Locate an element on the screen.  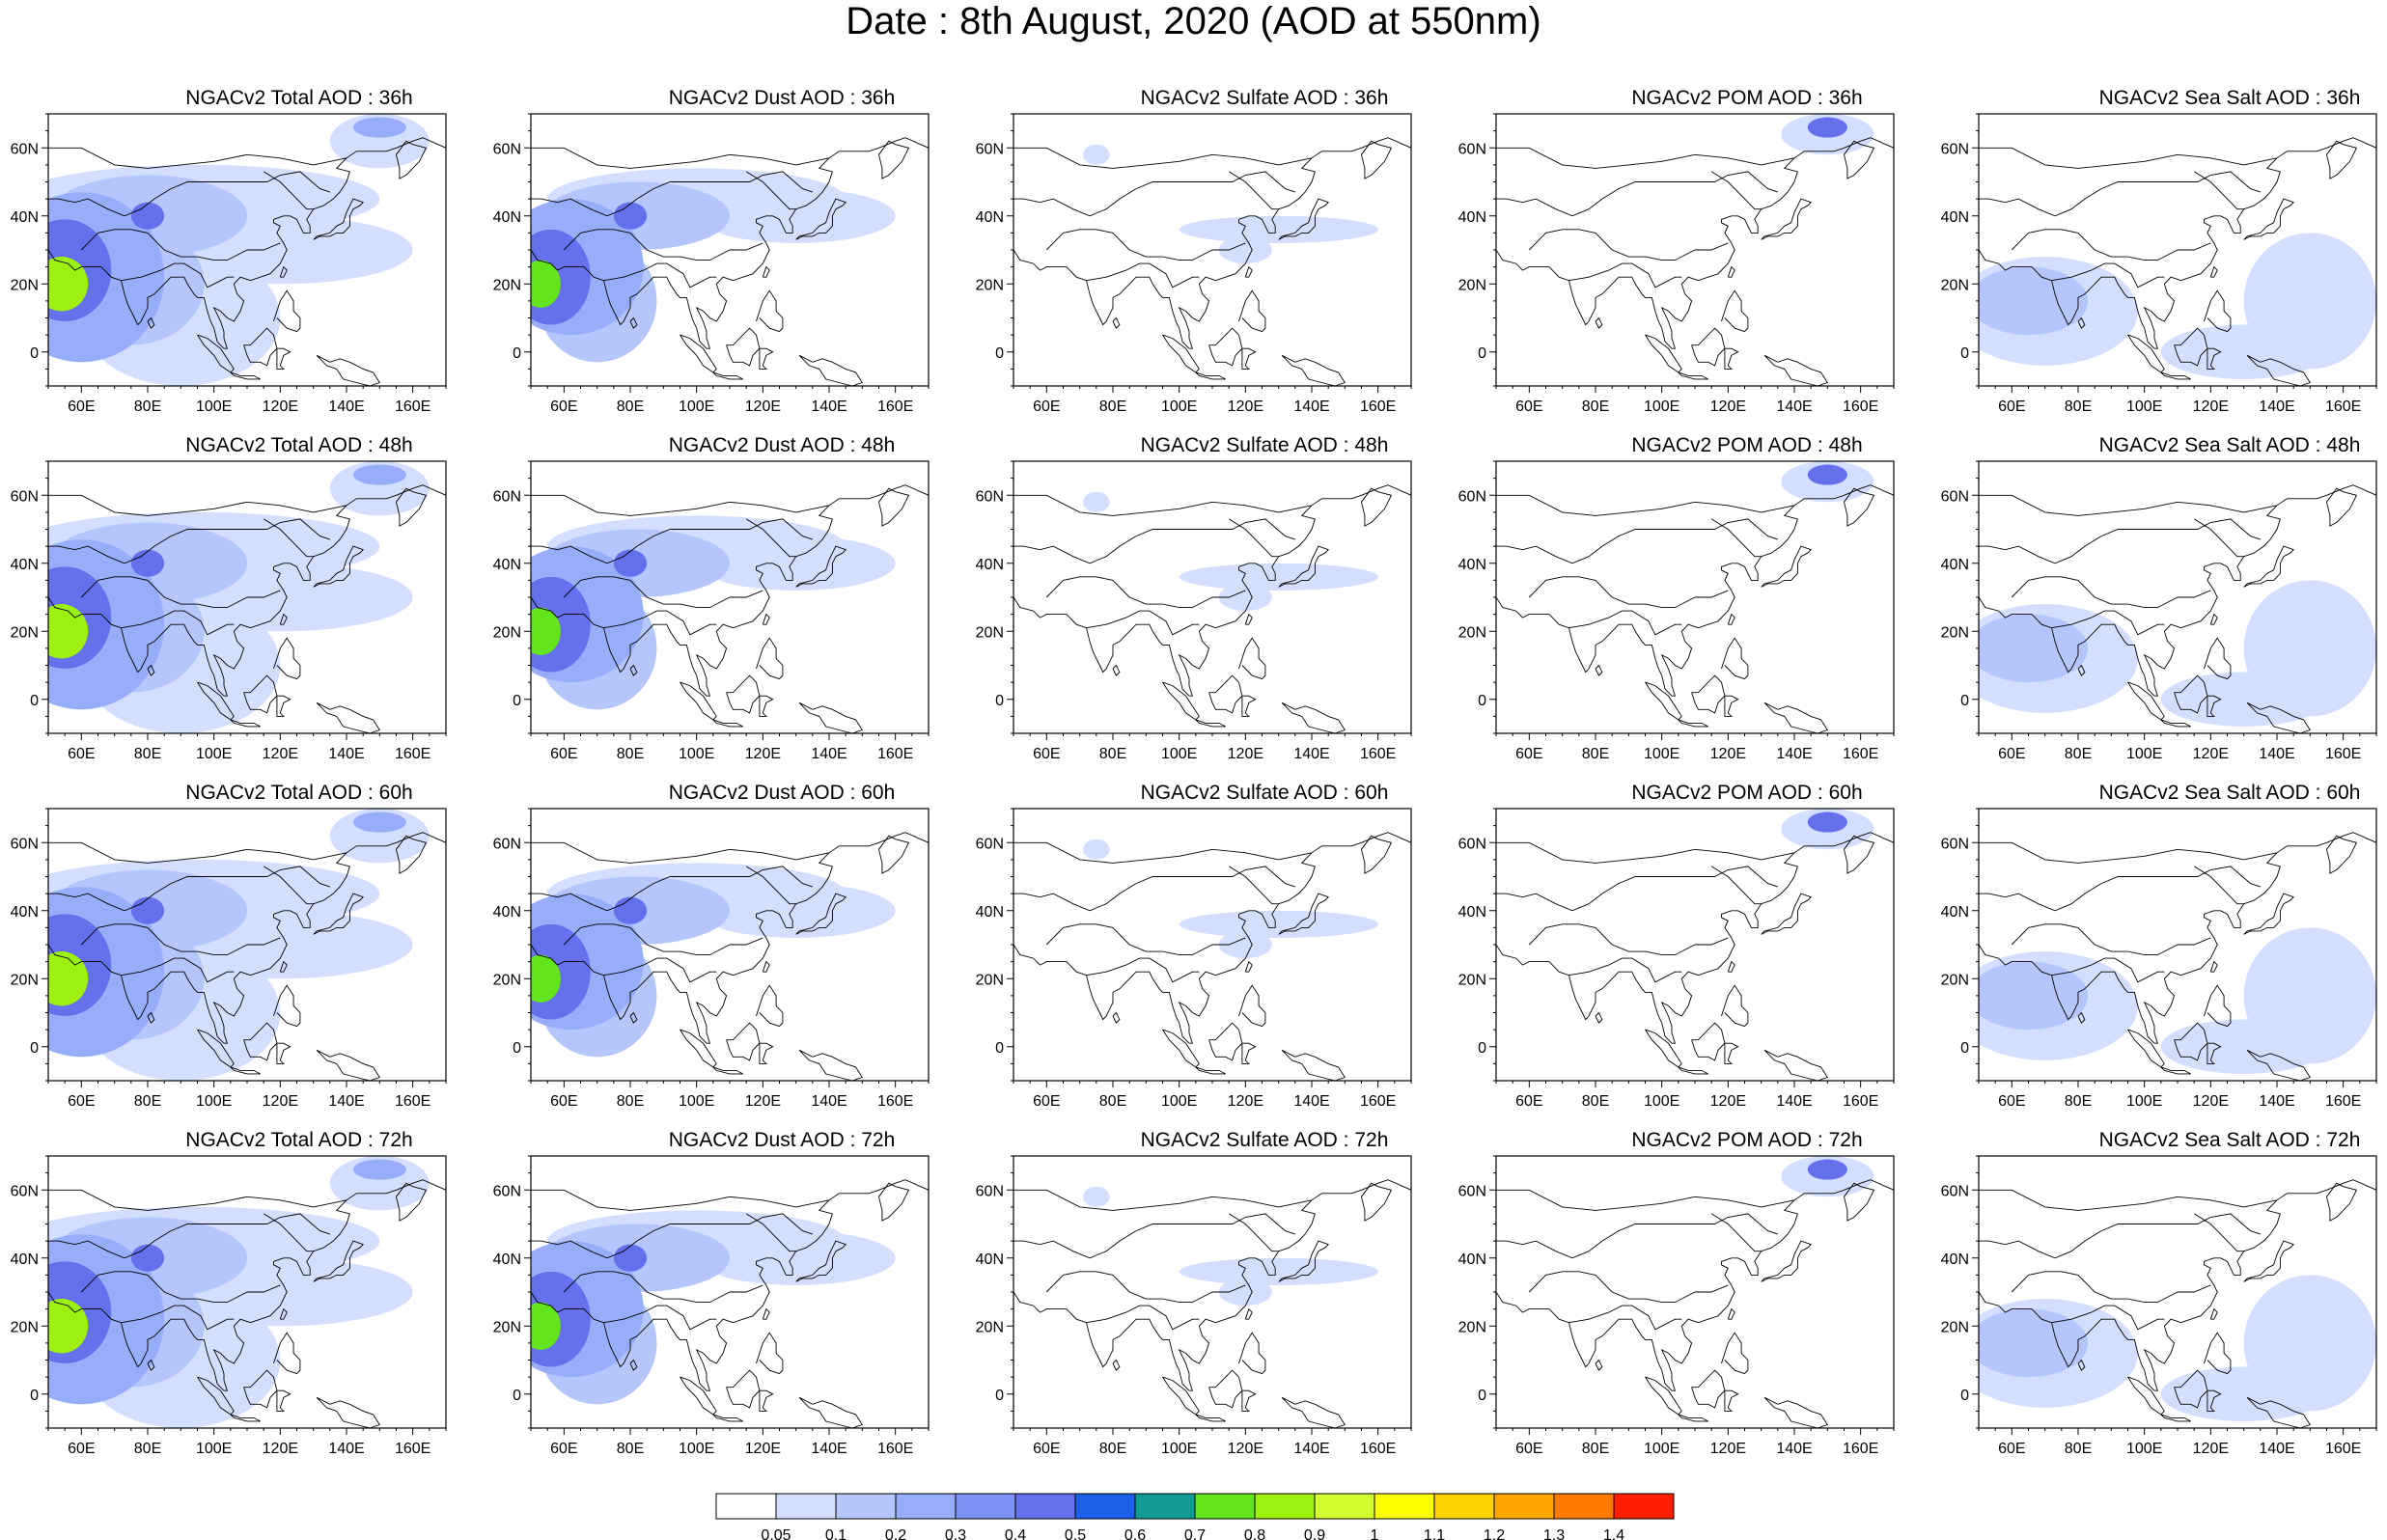
panel-title: NGACv2 Sulfate AOD : 36h is located at coordinates (1264, 98).